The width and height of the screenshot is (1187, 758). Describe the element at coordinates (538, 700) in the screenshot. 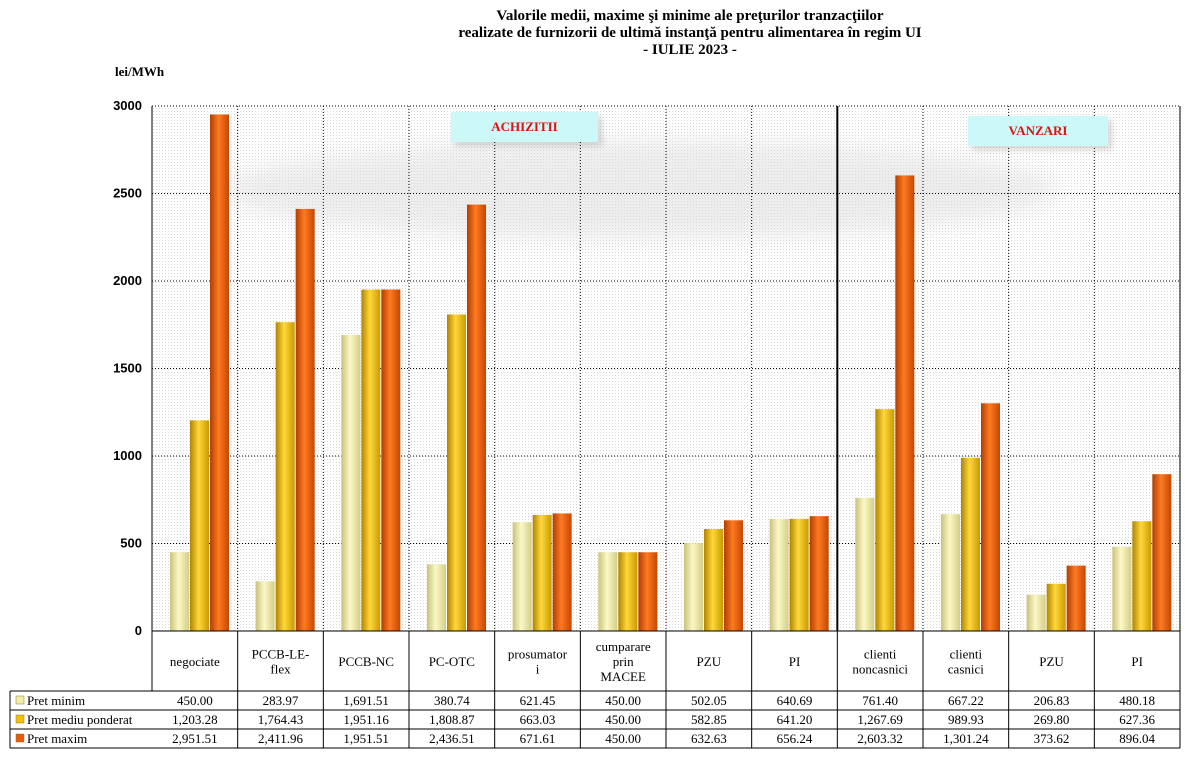

I see `table-cell: 621.45` at that location.